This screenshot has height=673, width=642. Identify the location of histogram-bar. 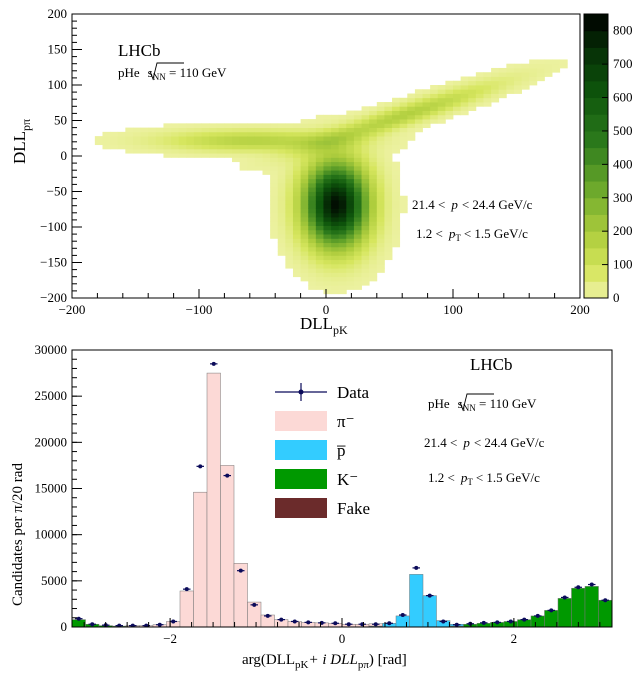
(186, 608).